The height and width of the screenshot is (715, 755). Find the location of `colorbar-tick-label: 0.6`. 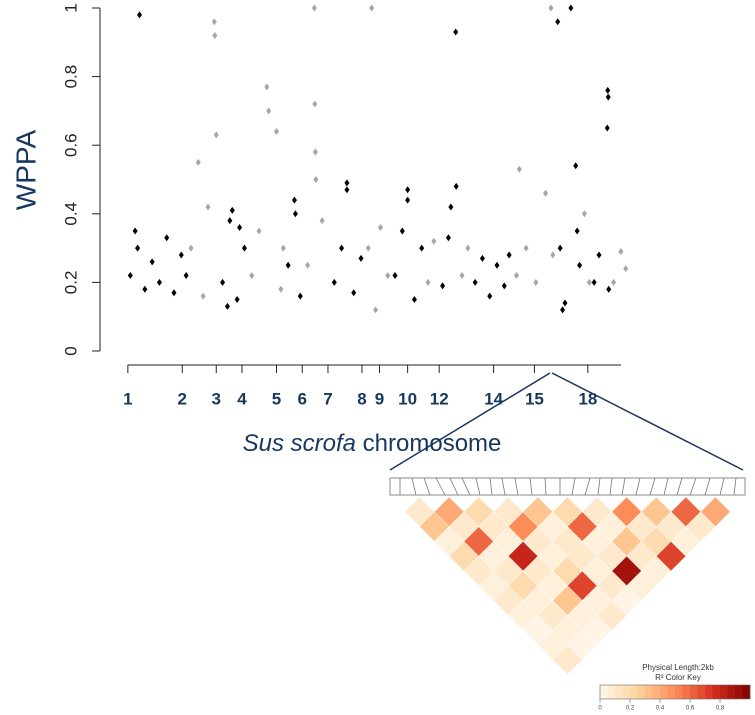

colorbar-tick-label: 0.6 is located at coordinates (690, 709).